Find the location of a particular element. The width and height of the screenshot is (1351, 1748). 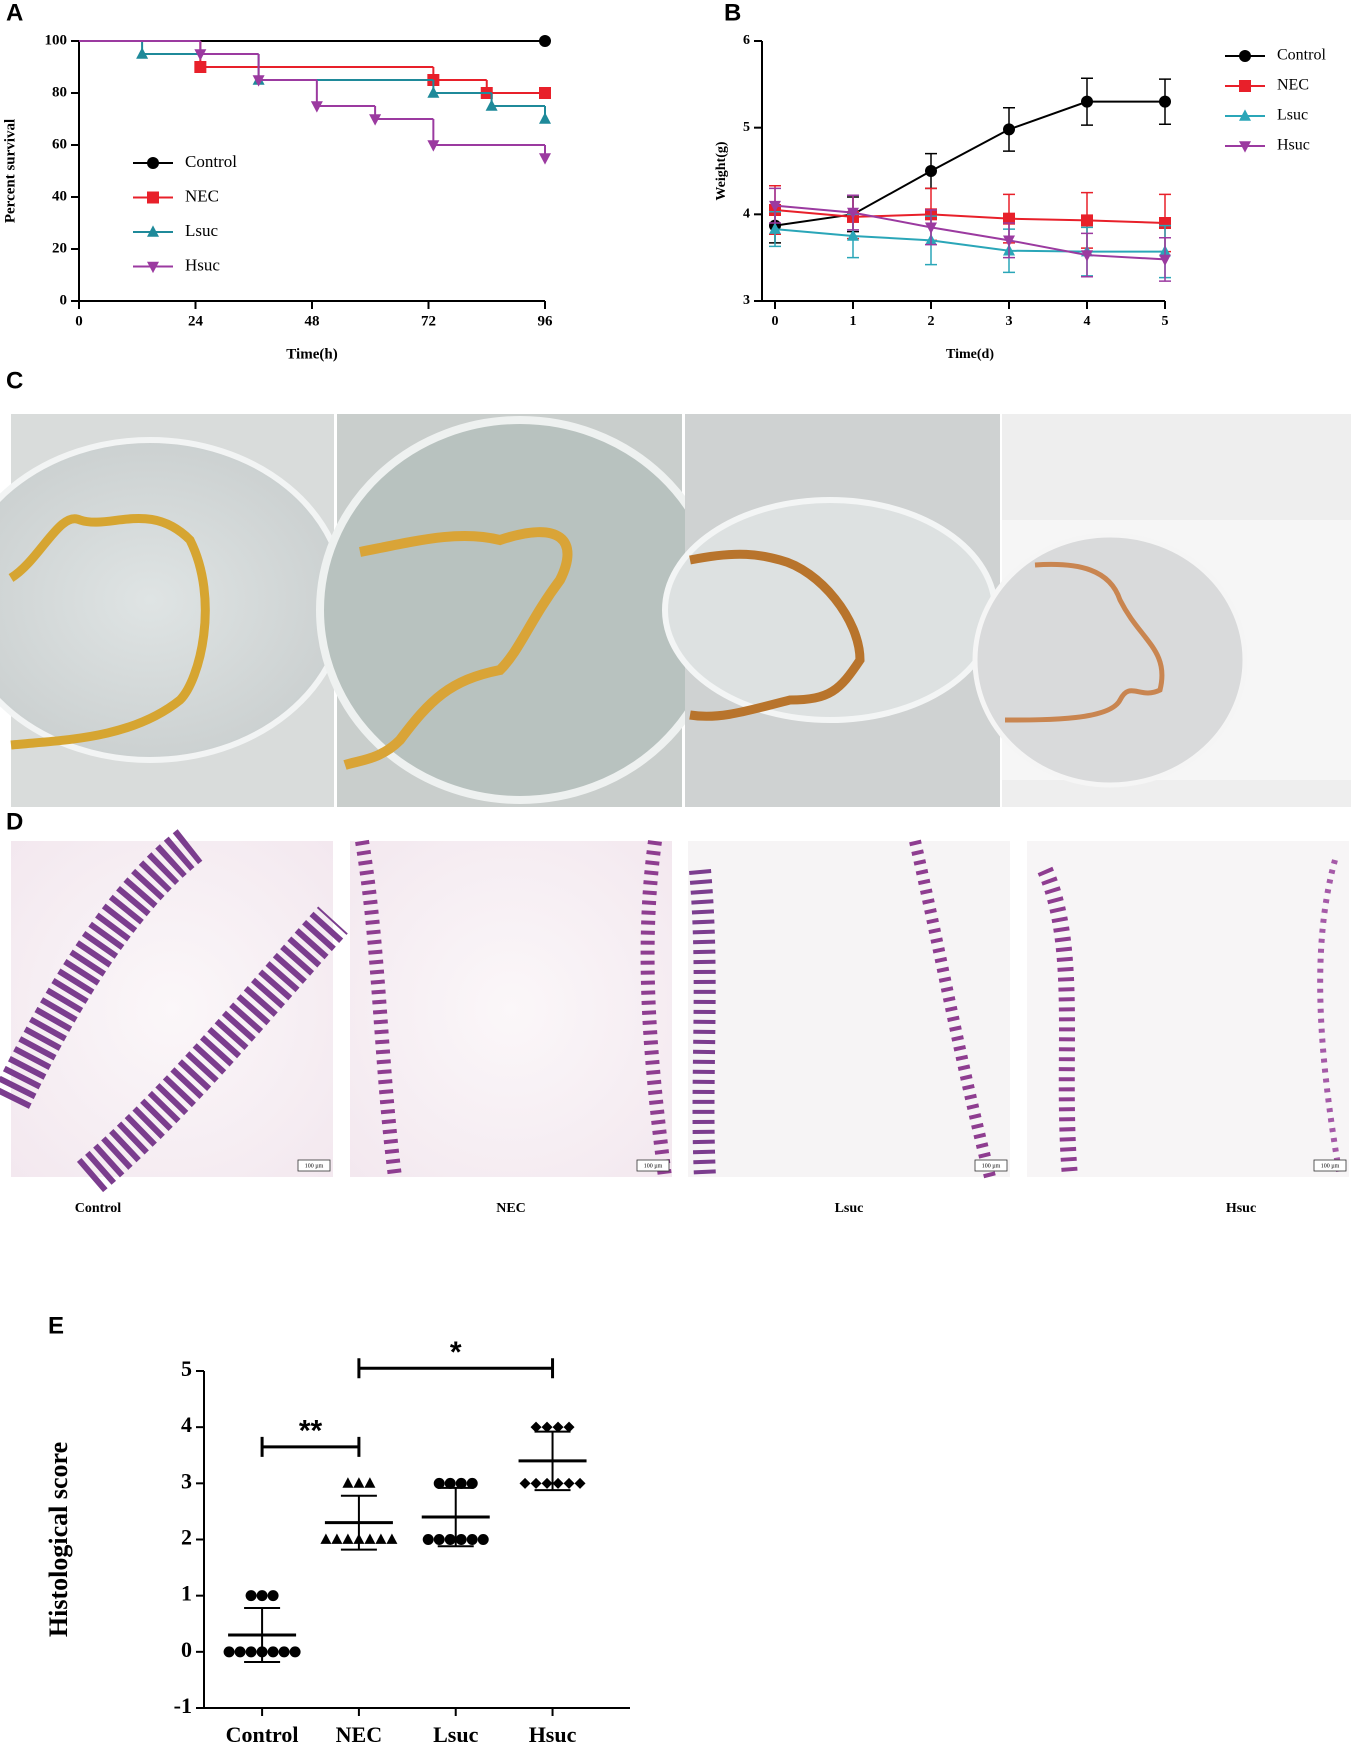

x-tick-label: 0 is located at coordinates (775, 321).